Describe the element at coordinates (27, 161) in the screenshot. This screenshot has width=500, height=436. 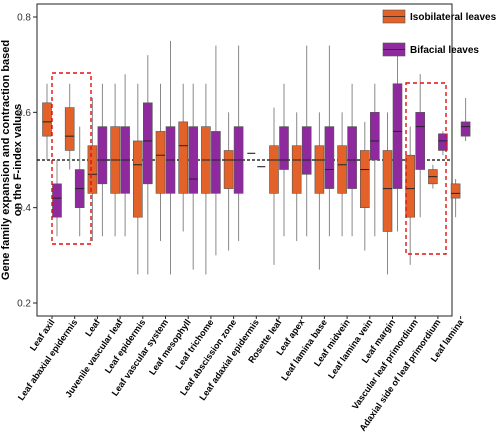
I see `y-axis-ticks: 0.2 0.4 0.6 0.8` at that location.